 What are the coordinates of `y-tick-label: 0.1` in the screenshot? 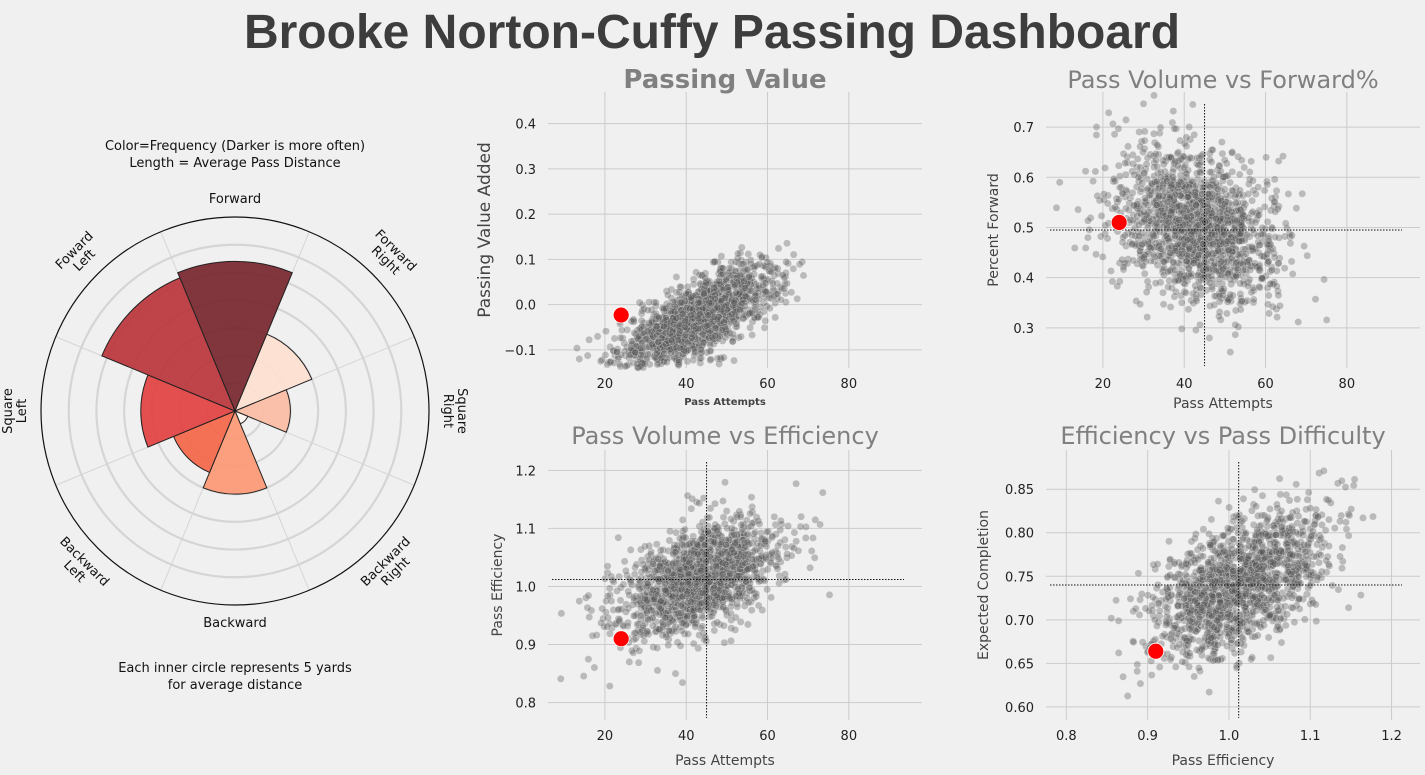 It's located at (525, 260).